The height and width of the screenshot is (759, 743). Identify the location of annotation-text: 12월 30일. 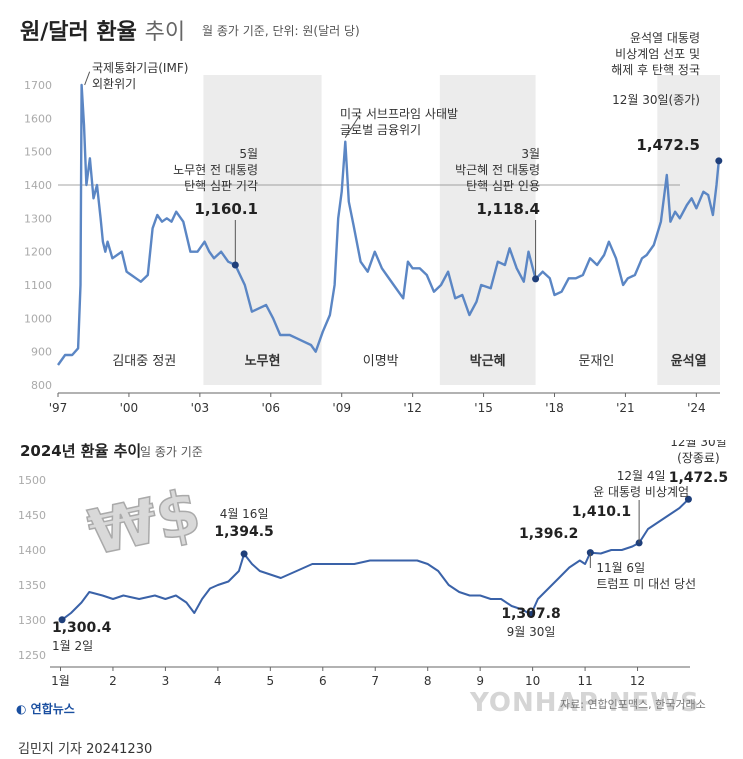
(698, 444).